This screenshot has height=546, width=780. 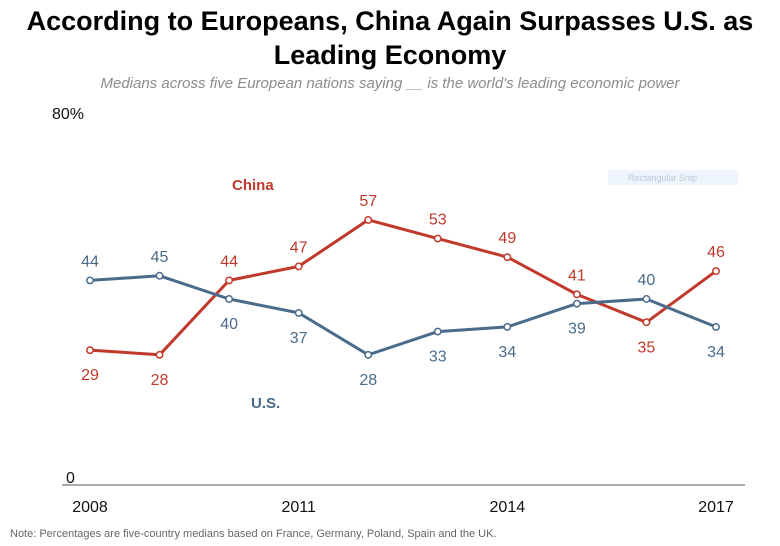 I want to click on series-label-china: China, so click(x=253, y=185).